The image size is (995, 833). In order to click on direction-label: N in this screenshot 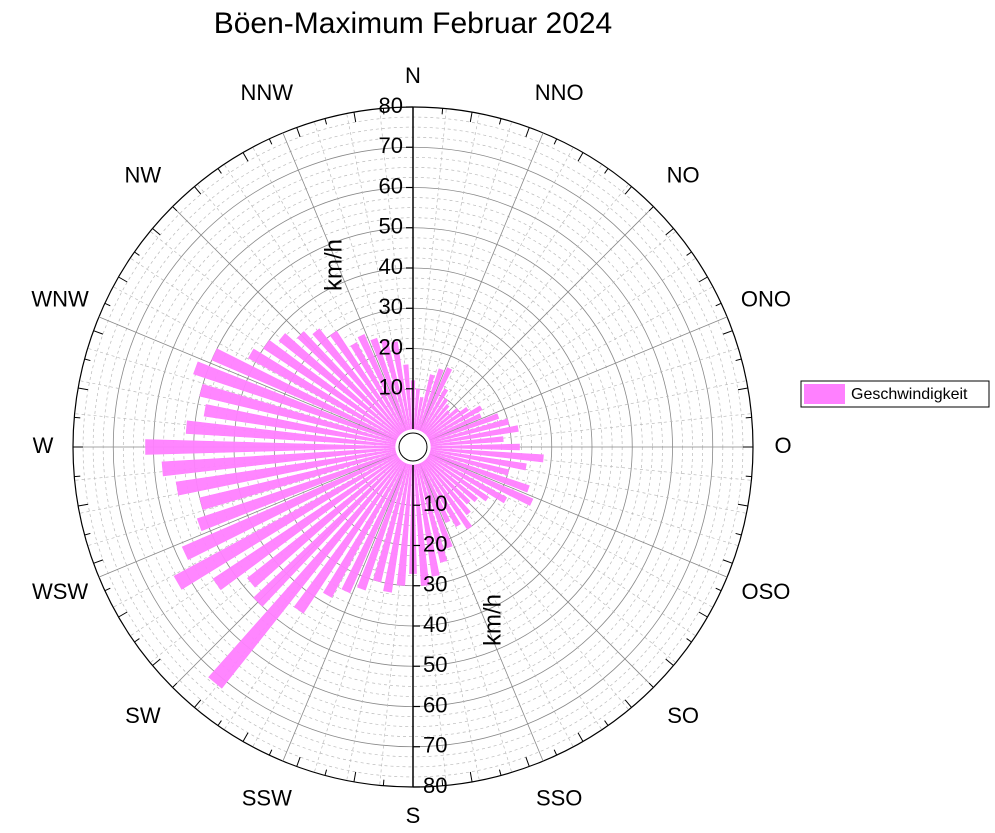, I will do `click(413, 75)`.